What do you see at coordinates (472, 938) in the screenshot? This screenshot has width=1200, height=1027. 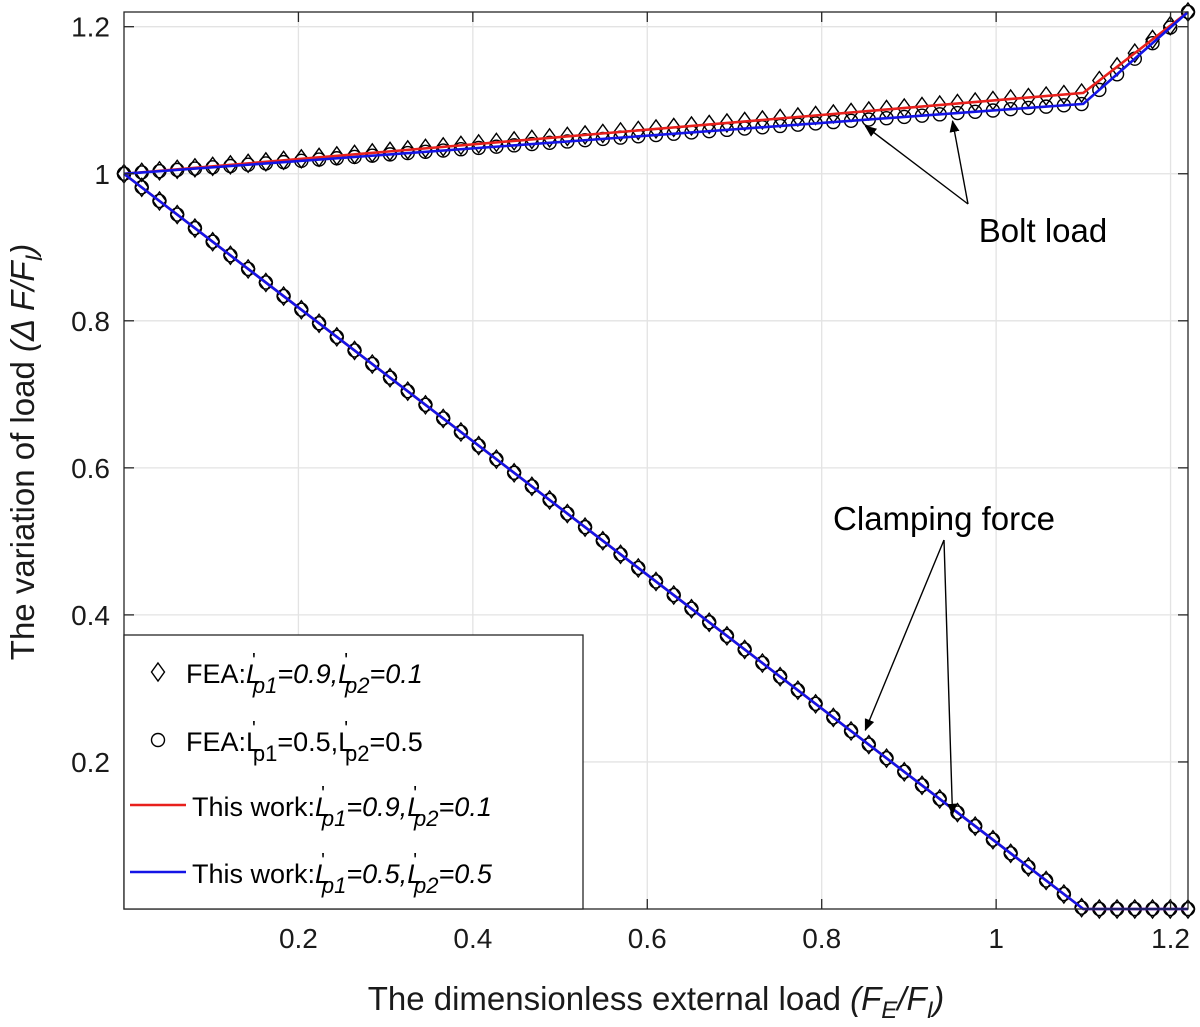 I see `x-tick-label: 0.4` at bounding box center [472, 938].